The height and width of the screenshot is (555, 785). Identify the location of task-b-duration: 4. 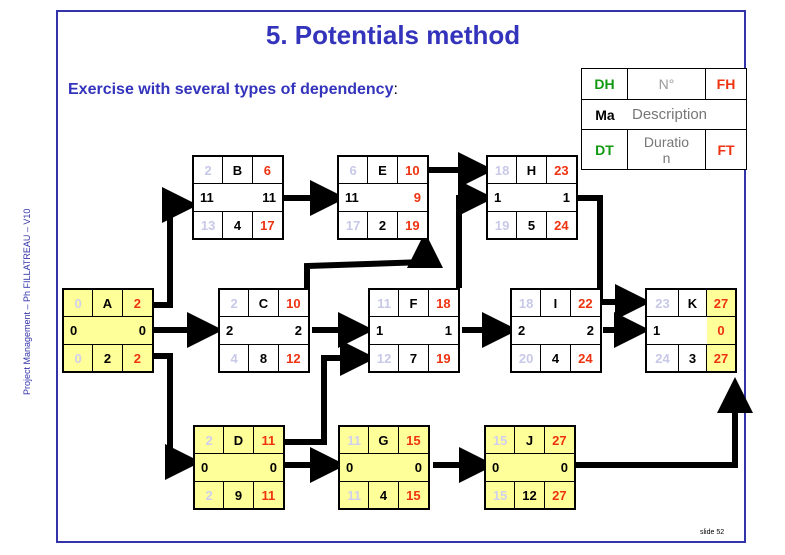
(238, 224).